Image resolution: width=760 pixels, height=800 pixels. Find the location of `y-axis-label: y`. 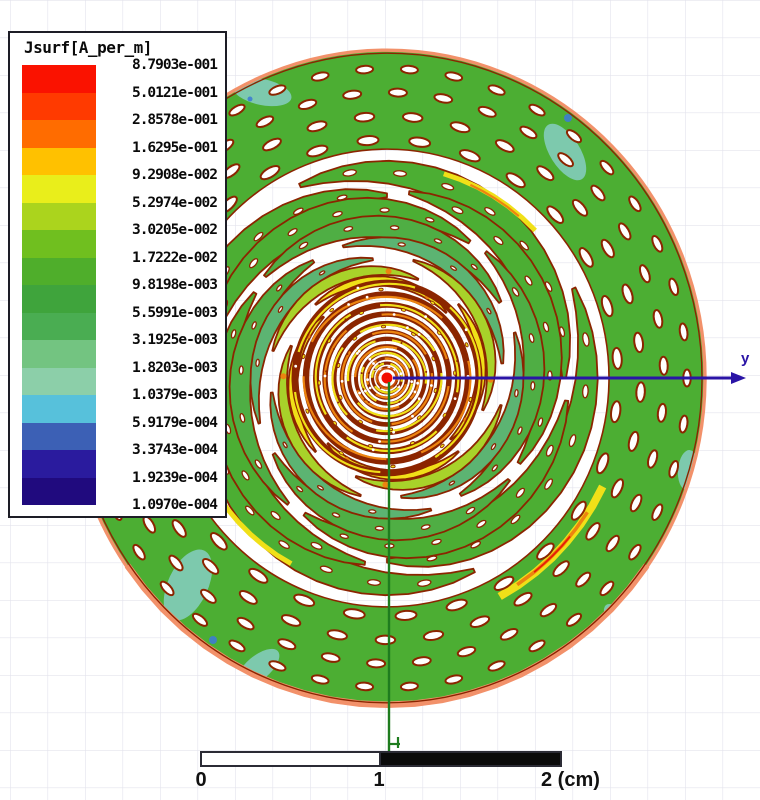

y-axis-label: y is located at coordinates (745, 358).